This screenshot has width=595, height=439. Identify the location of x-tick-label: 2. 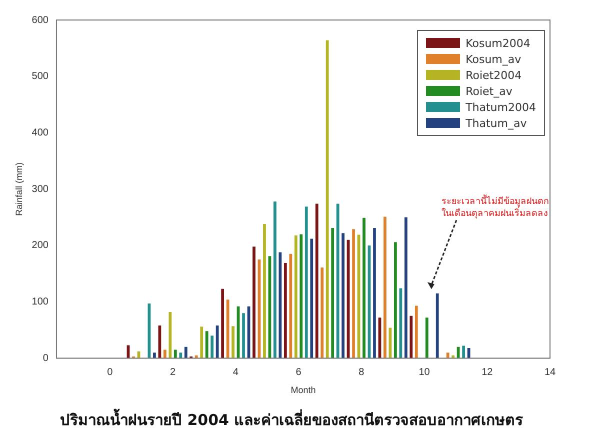
(173, 372).